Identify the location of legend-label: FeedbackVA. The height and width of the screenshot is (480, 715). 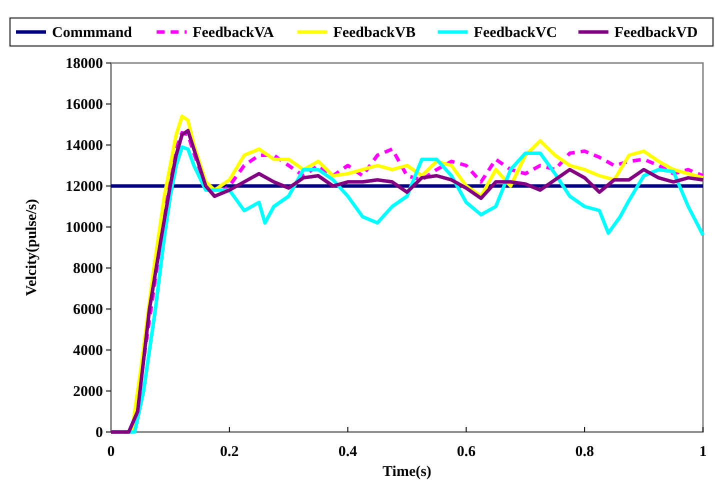
(233, 33).